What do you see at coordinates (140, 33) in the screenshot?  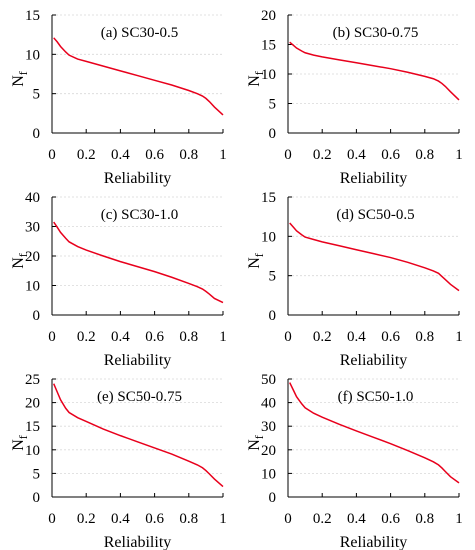 I see `panel-title: (a) SC30-0.5` at bounding box center [140, 33].